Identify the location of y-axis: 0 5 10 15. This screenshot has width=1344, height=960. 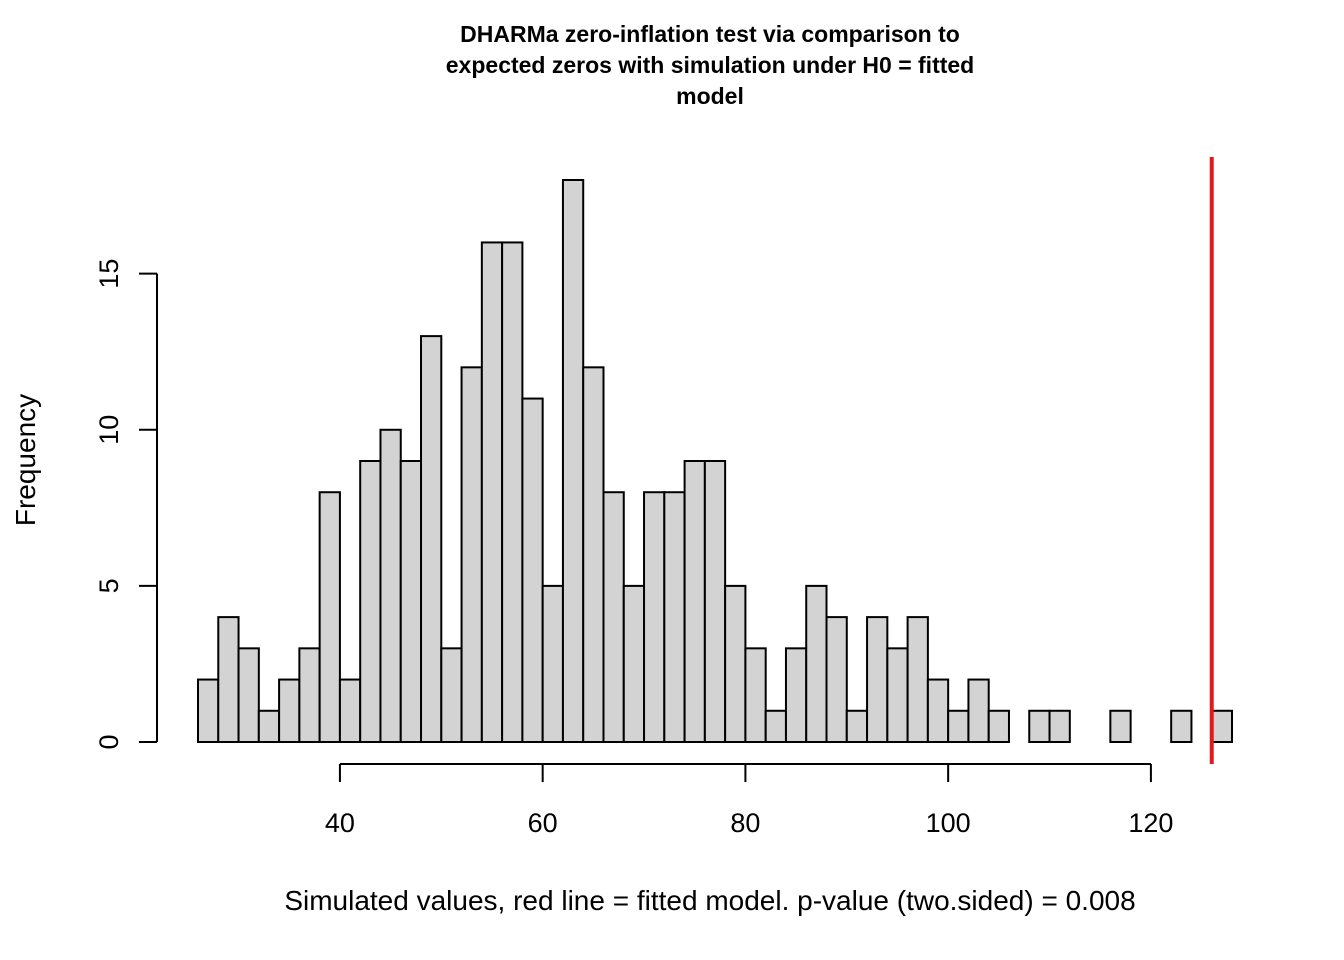
(126, 504).